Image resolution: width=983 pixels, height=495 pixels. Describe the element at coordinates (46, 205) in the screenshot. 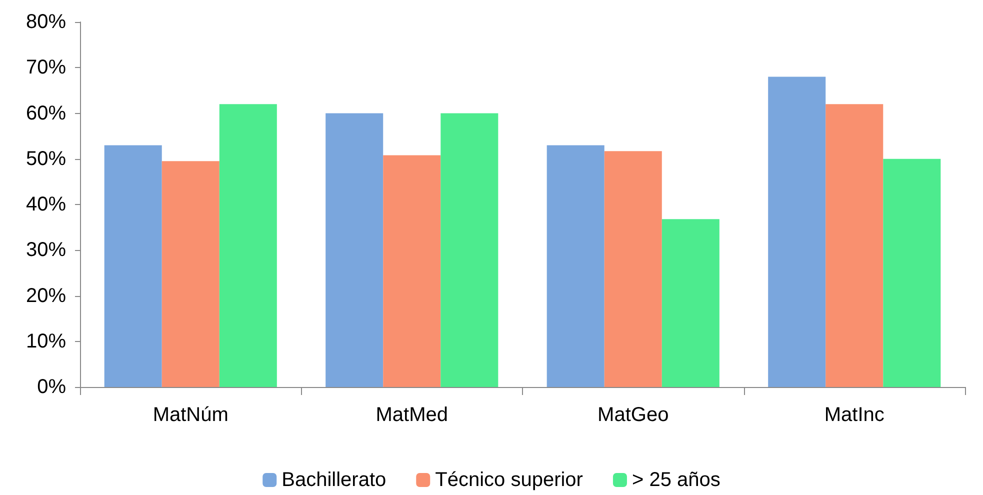

I see `y-tick-label: 40%` at that location.